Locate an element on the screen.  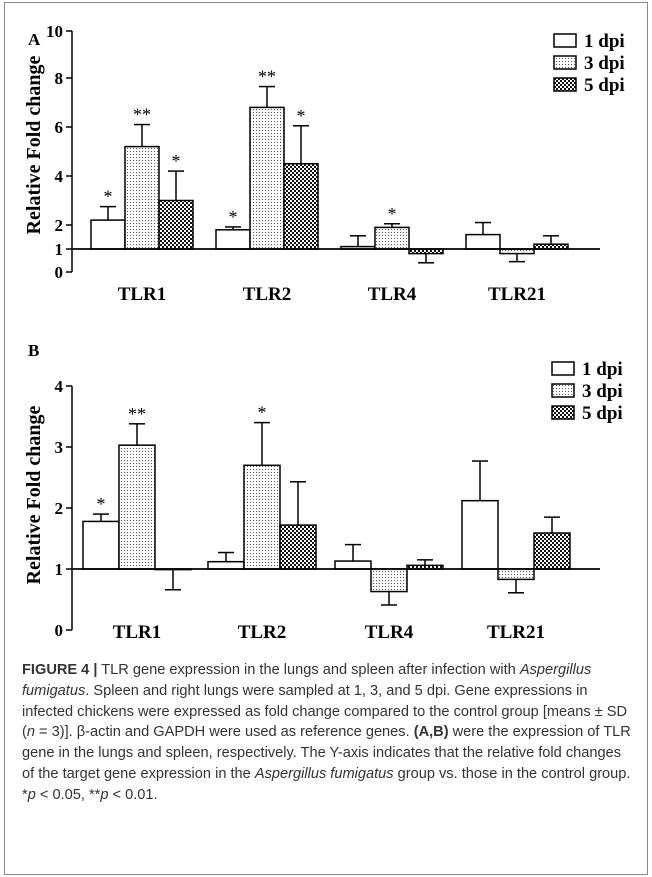
caption-text-7: < 0.01. is located at coordinates (133, 794).